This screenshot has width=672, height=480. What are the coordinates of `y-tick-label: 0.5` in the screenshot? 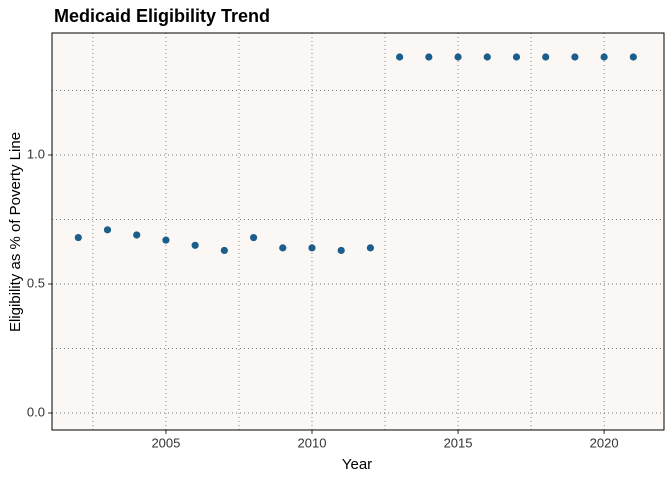 It's located at (36, 282).